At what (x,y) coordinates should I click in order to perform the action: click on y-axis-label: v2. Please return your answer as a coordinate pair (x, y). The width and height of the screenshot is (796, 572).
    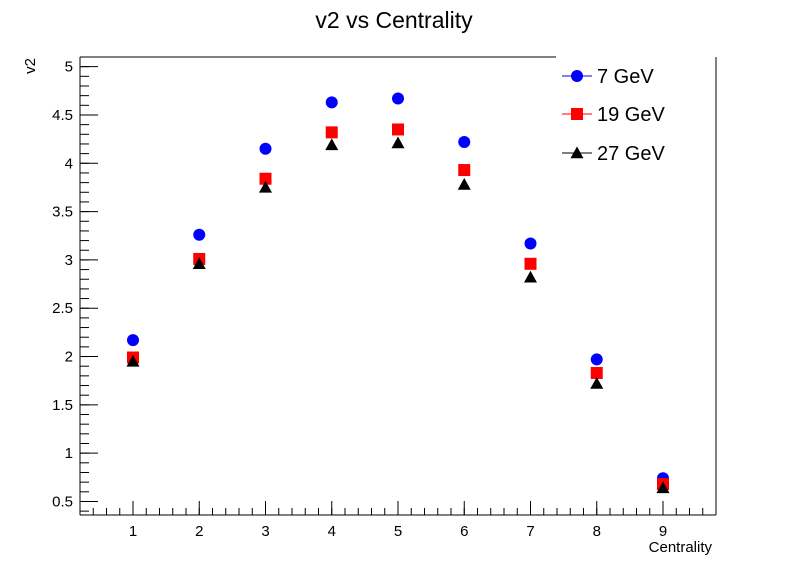
    Looking at the image, I should click on (30, 66).